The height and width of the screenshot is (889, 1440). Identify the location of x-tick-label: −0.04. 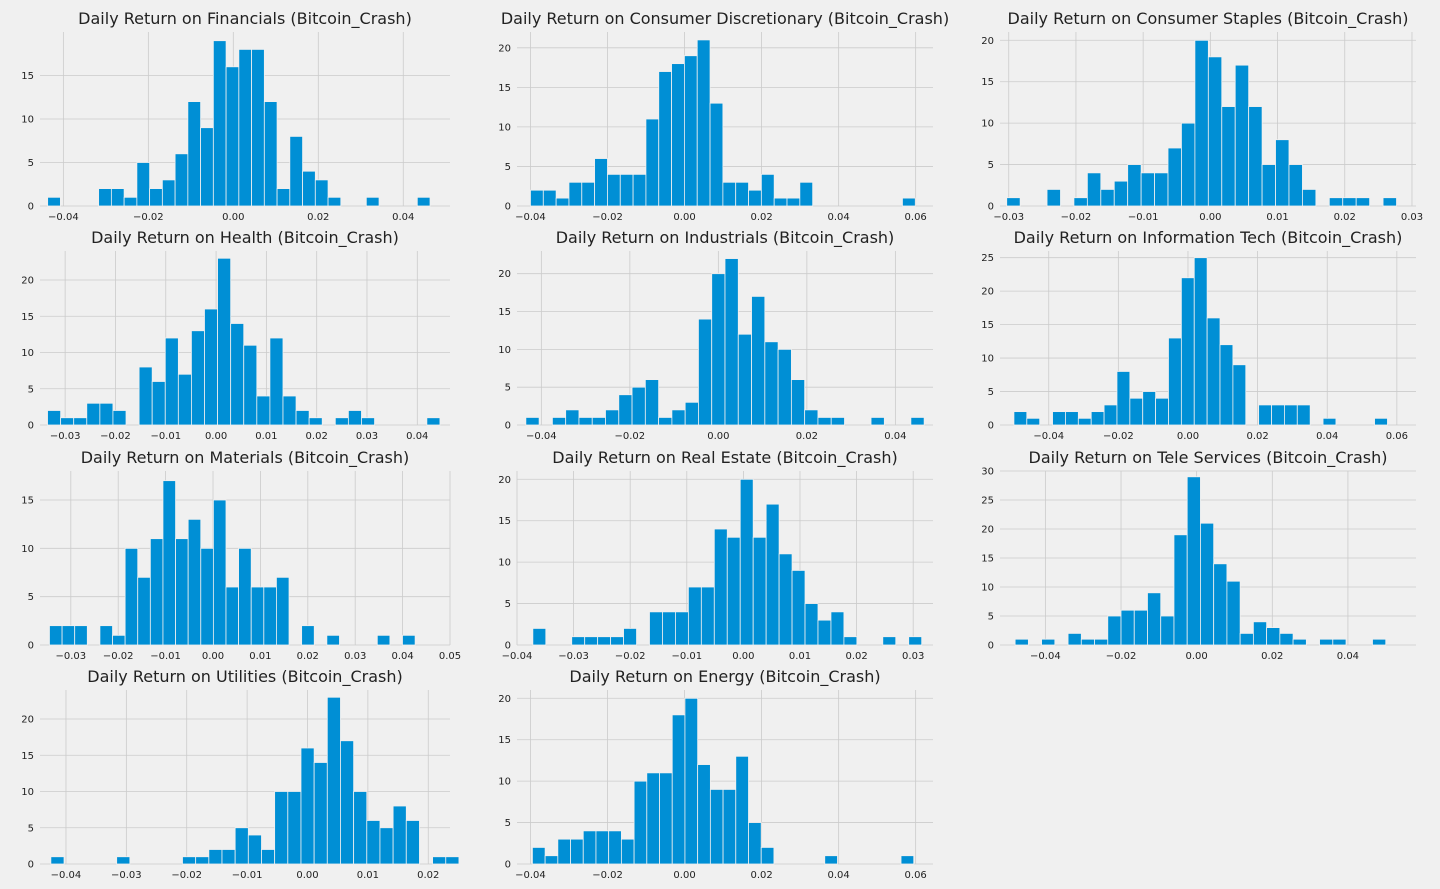
(541, 436).